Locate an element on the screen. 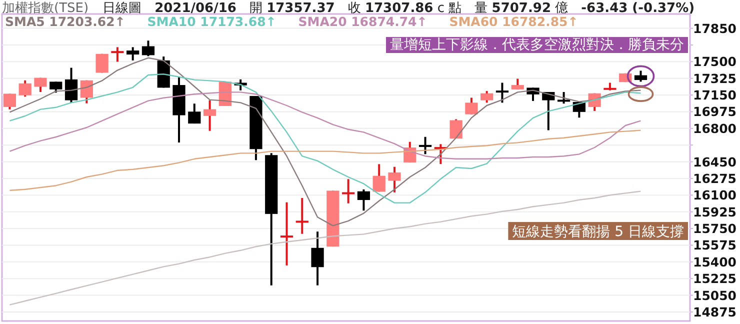 The height and width of the screenshot is (324, 740). legend: SMA5 17203.62↑ SMA10 17173.68↑ SMA20 16874.74↑ SMA60 16782.85↑ is located at coordinates (291, 21).